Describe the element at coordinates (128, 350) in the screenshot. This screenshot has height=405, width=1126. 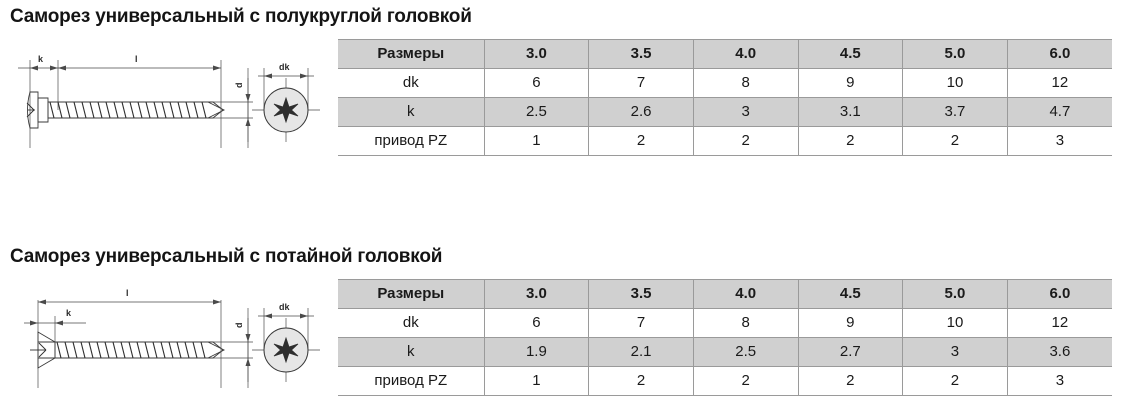
I see `screw-body-countersunk` at that location.